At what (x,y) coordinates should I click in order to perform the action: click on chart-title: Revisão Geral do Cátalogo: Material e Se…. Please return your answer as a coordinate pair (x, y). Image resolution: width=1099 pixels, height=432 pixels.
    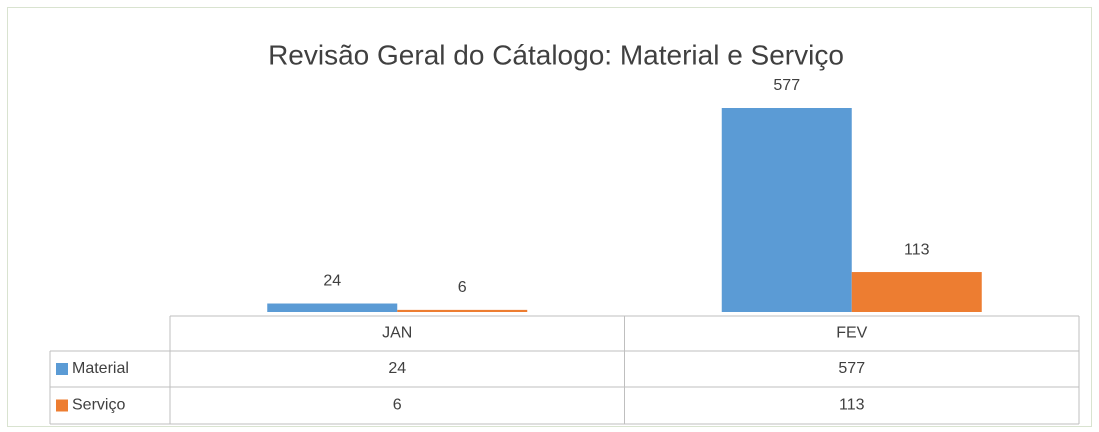
    Looking at the image, I should click on (556, 54).